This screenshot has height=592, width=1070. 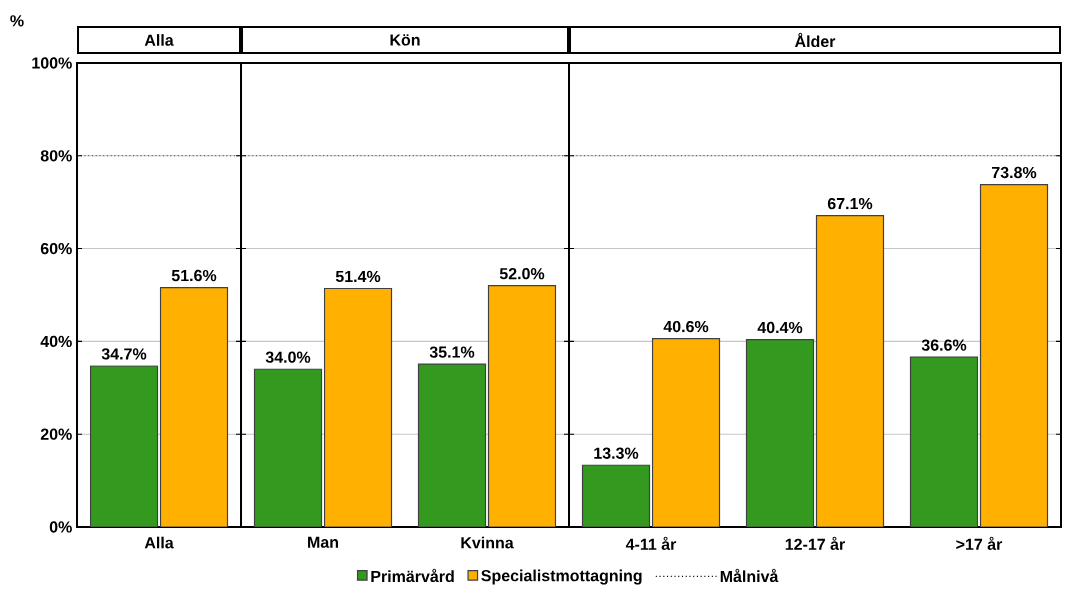 I want to click on data-label: 67.1%, so click(x=850, y=203).